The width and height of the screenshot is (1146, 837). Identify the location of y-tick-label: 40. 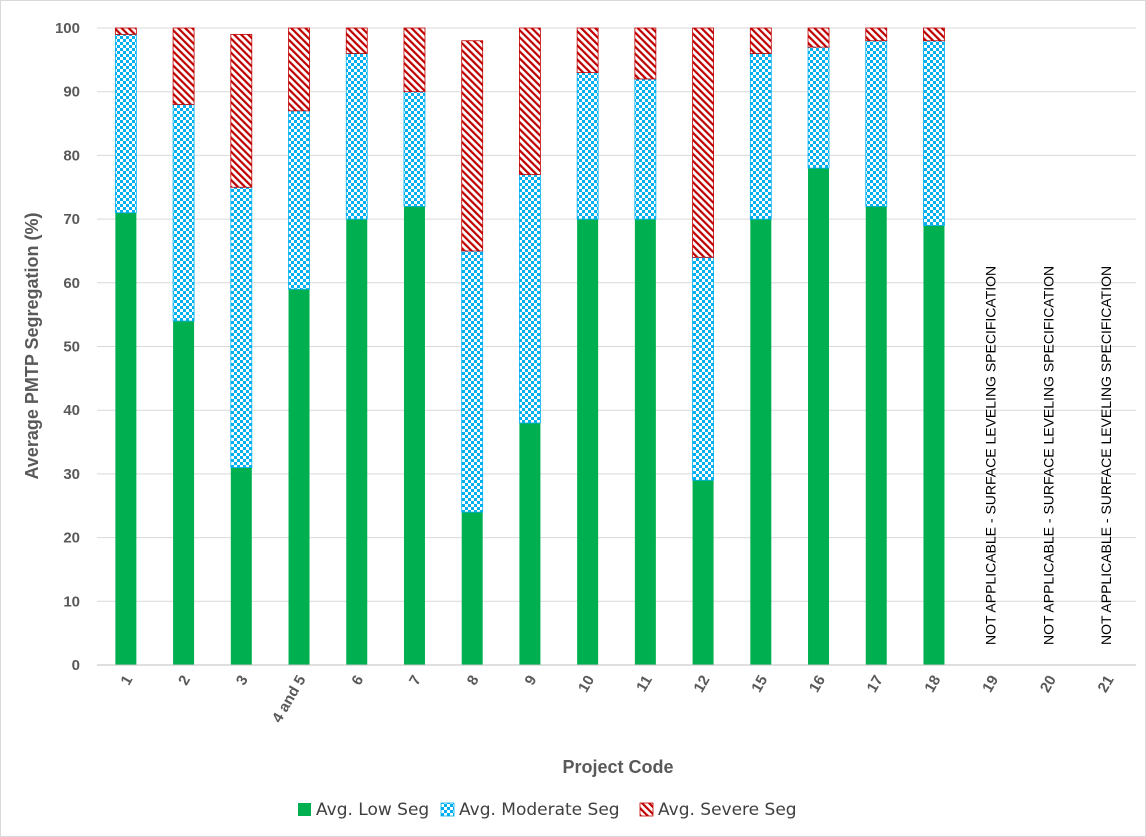
(71, 410).